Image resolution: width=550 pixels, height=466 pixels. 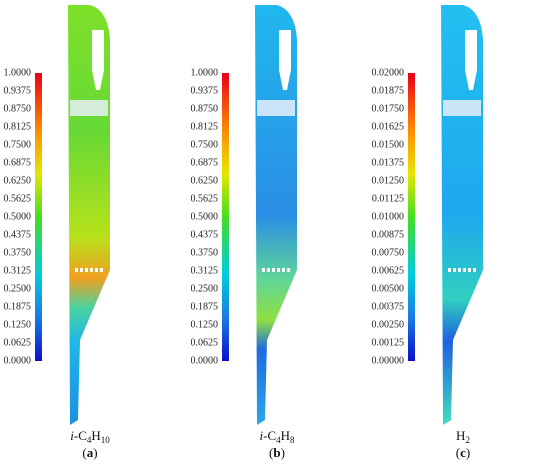 I want to click on label-part: 2, so click(x=467, y=440).